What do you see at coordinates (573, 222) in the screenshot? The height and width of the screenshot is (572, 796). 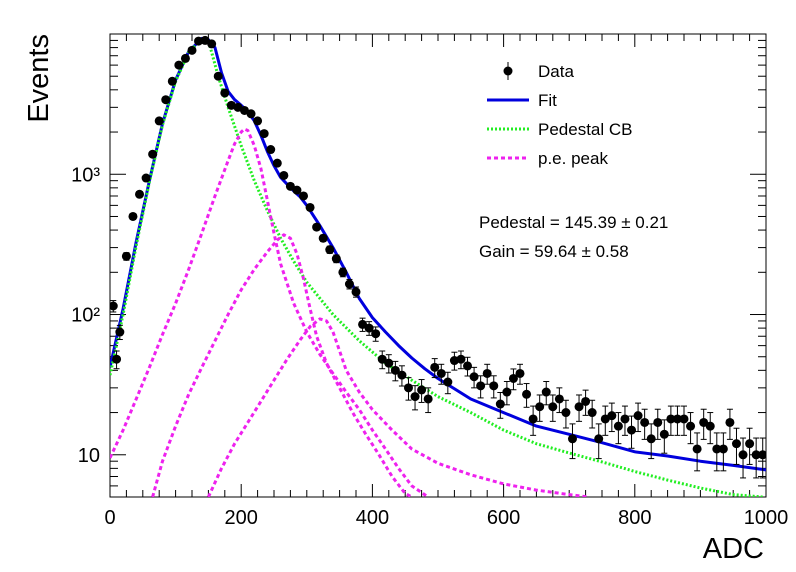 I see `pedestal-annotation: Pedestal = 145.39 ± 0.21` at bounding box center [573, 222].